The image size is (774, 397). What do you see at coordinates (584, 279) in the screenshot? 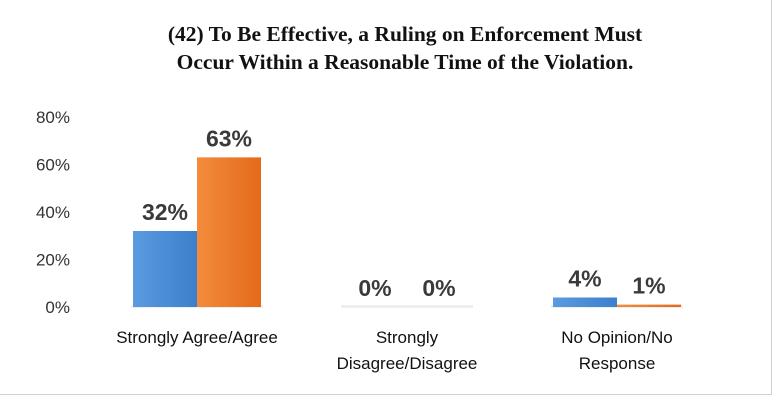
I see `data-label: 4%` at bounding box center [584, 279].